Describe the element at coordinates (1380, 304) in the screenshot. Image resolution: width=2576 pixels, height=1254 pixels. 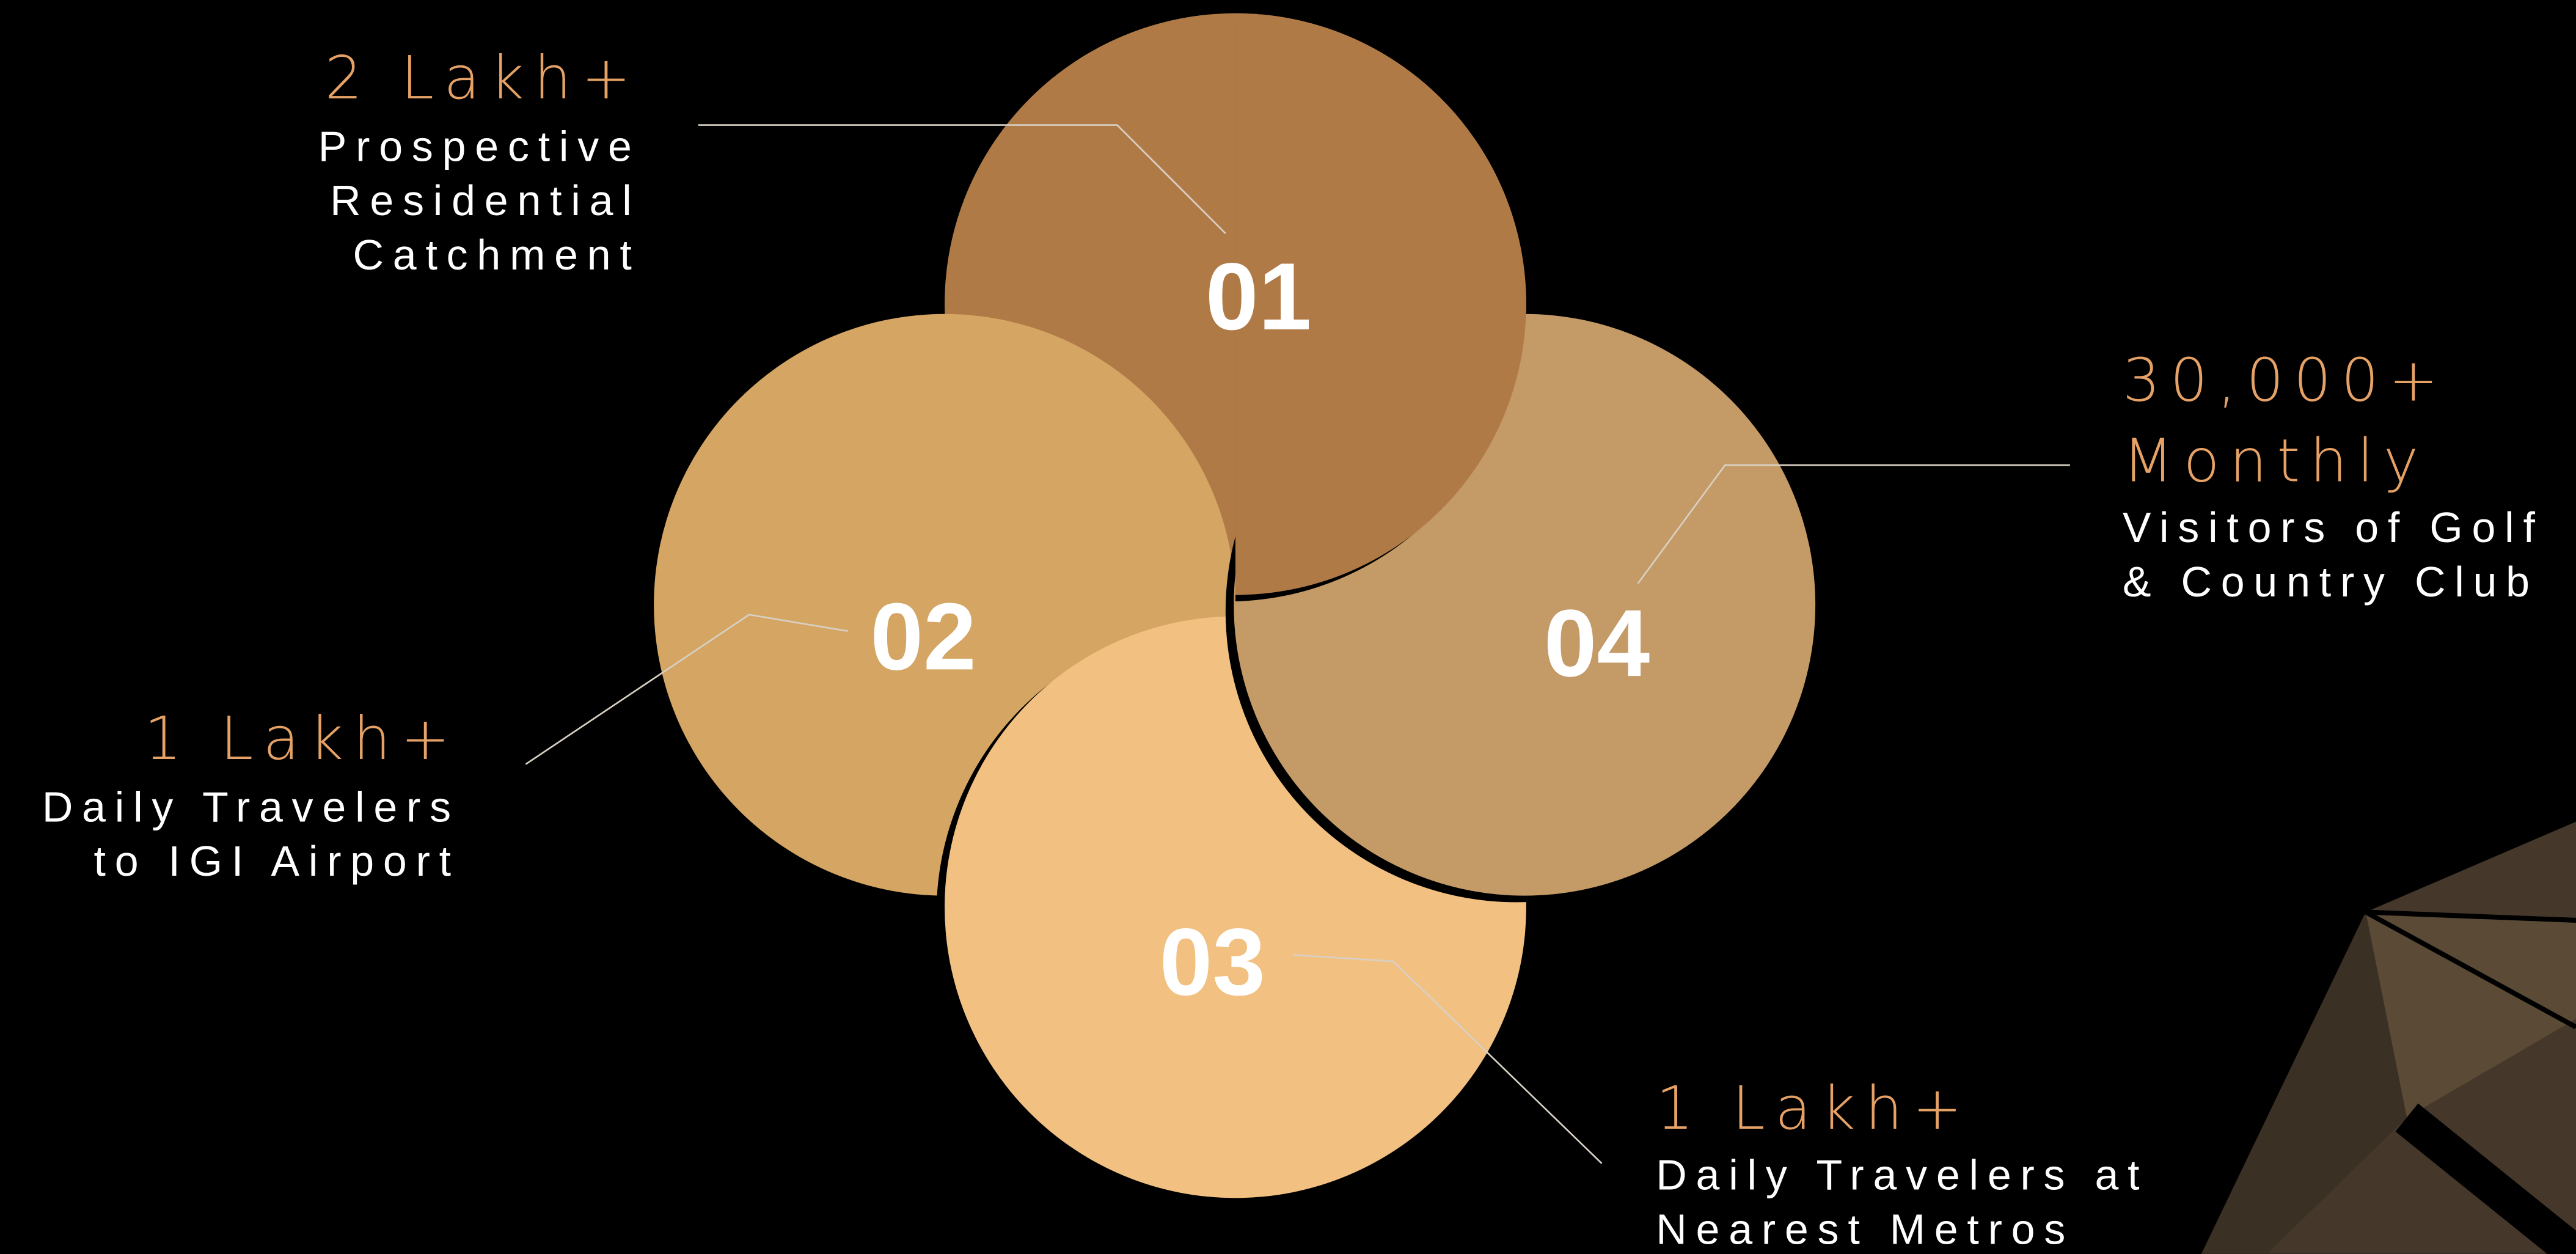
I see `circle` at that location.